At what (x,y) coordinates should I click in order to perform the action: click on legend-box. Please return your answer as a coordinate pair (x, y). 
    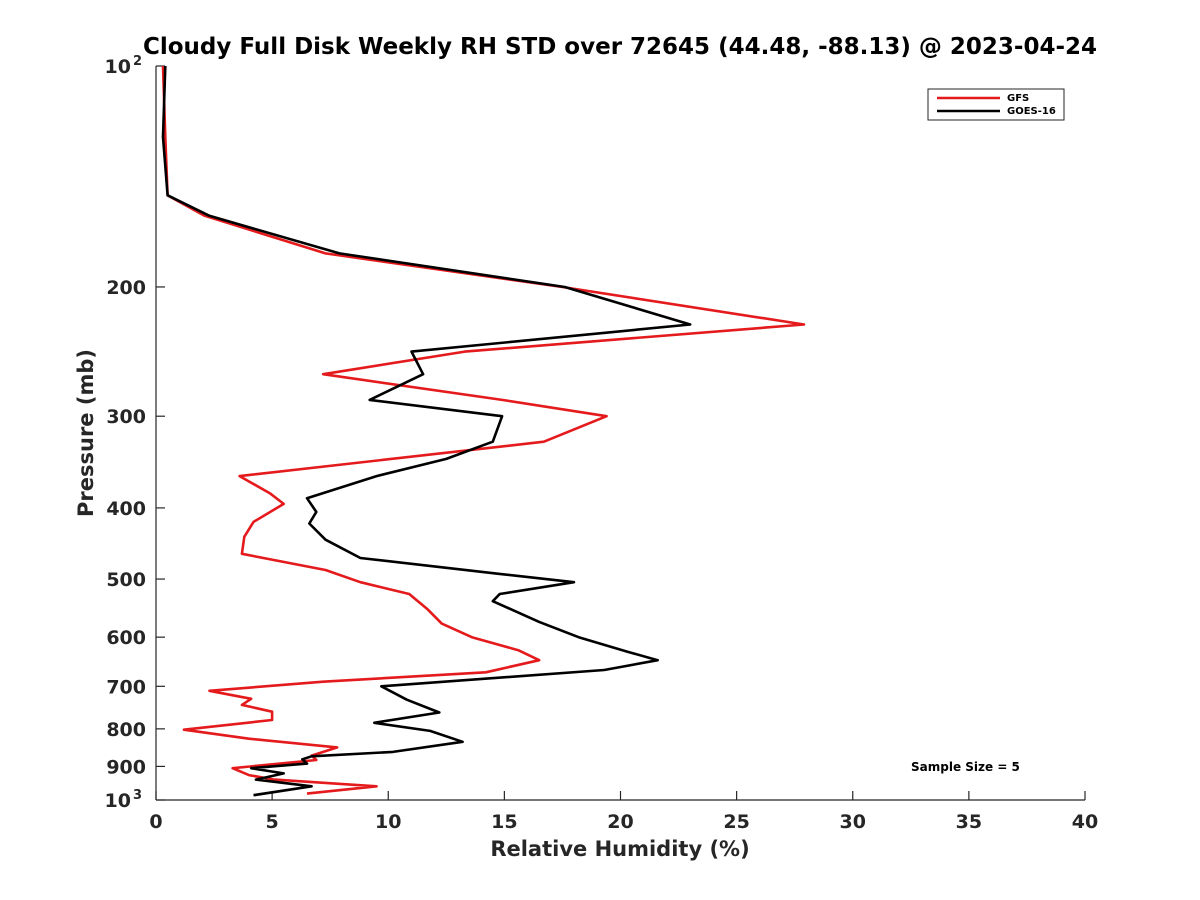
    Looking at the image, I should click on (996, 104).